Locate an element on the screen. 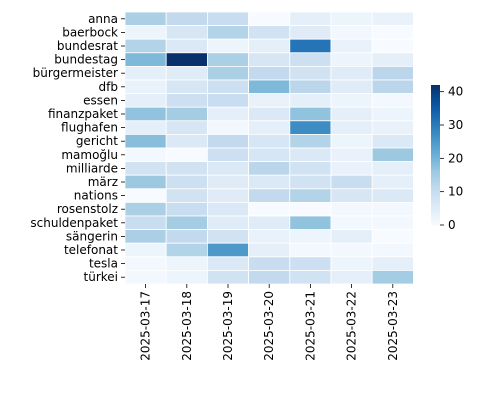 This screenshot has height=400, width=500. y-tick-label: telefonat is located at coordinates (91, 250).